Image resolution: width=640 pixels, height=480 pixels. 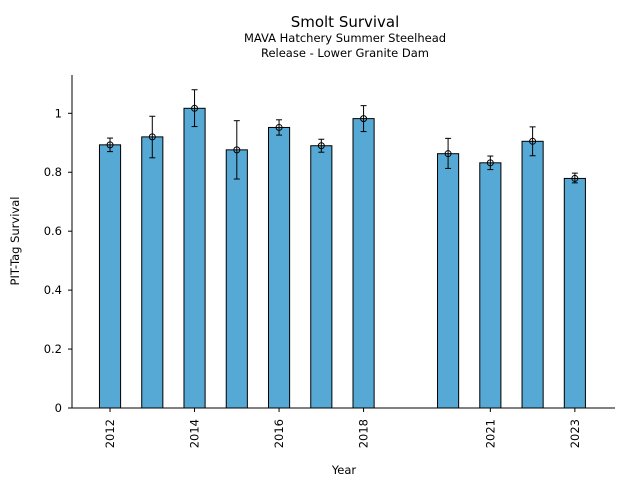 I want to click on bar-2012, so click(x=110, y=276).